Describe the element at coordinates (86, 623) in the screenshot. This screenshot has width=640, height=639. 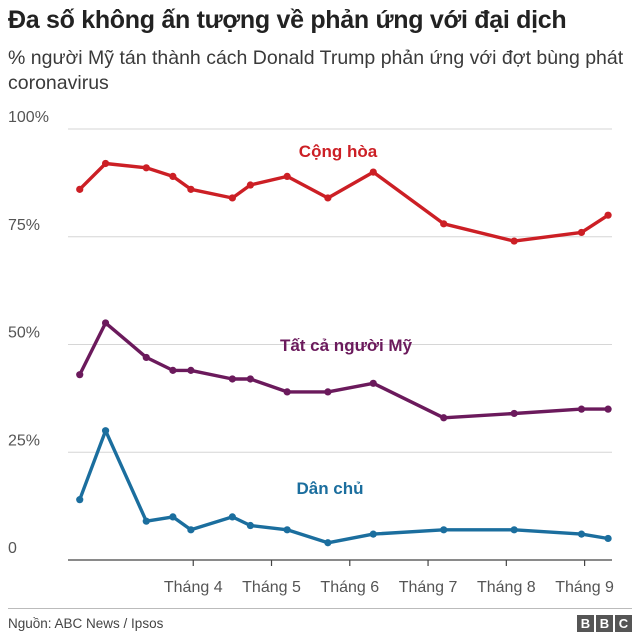
I see `source-note: Nguồn: ABC News / Ipsos` at that location.